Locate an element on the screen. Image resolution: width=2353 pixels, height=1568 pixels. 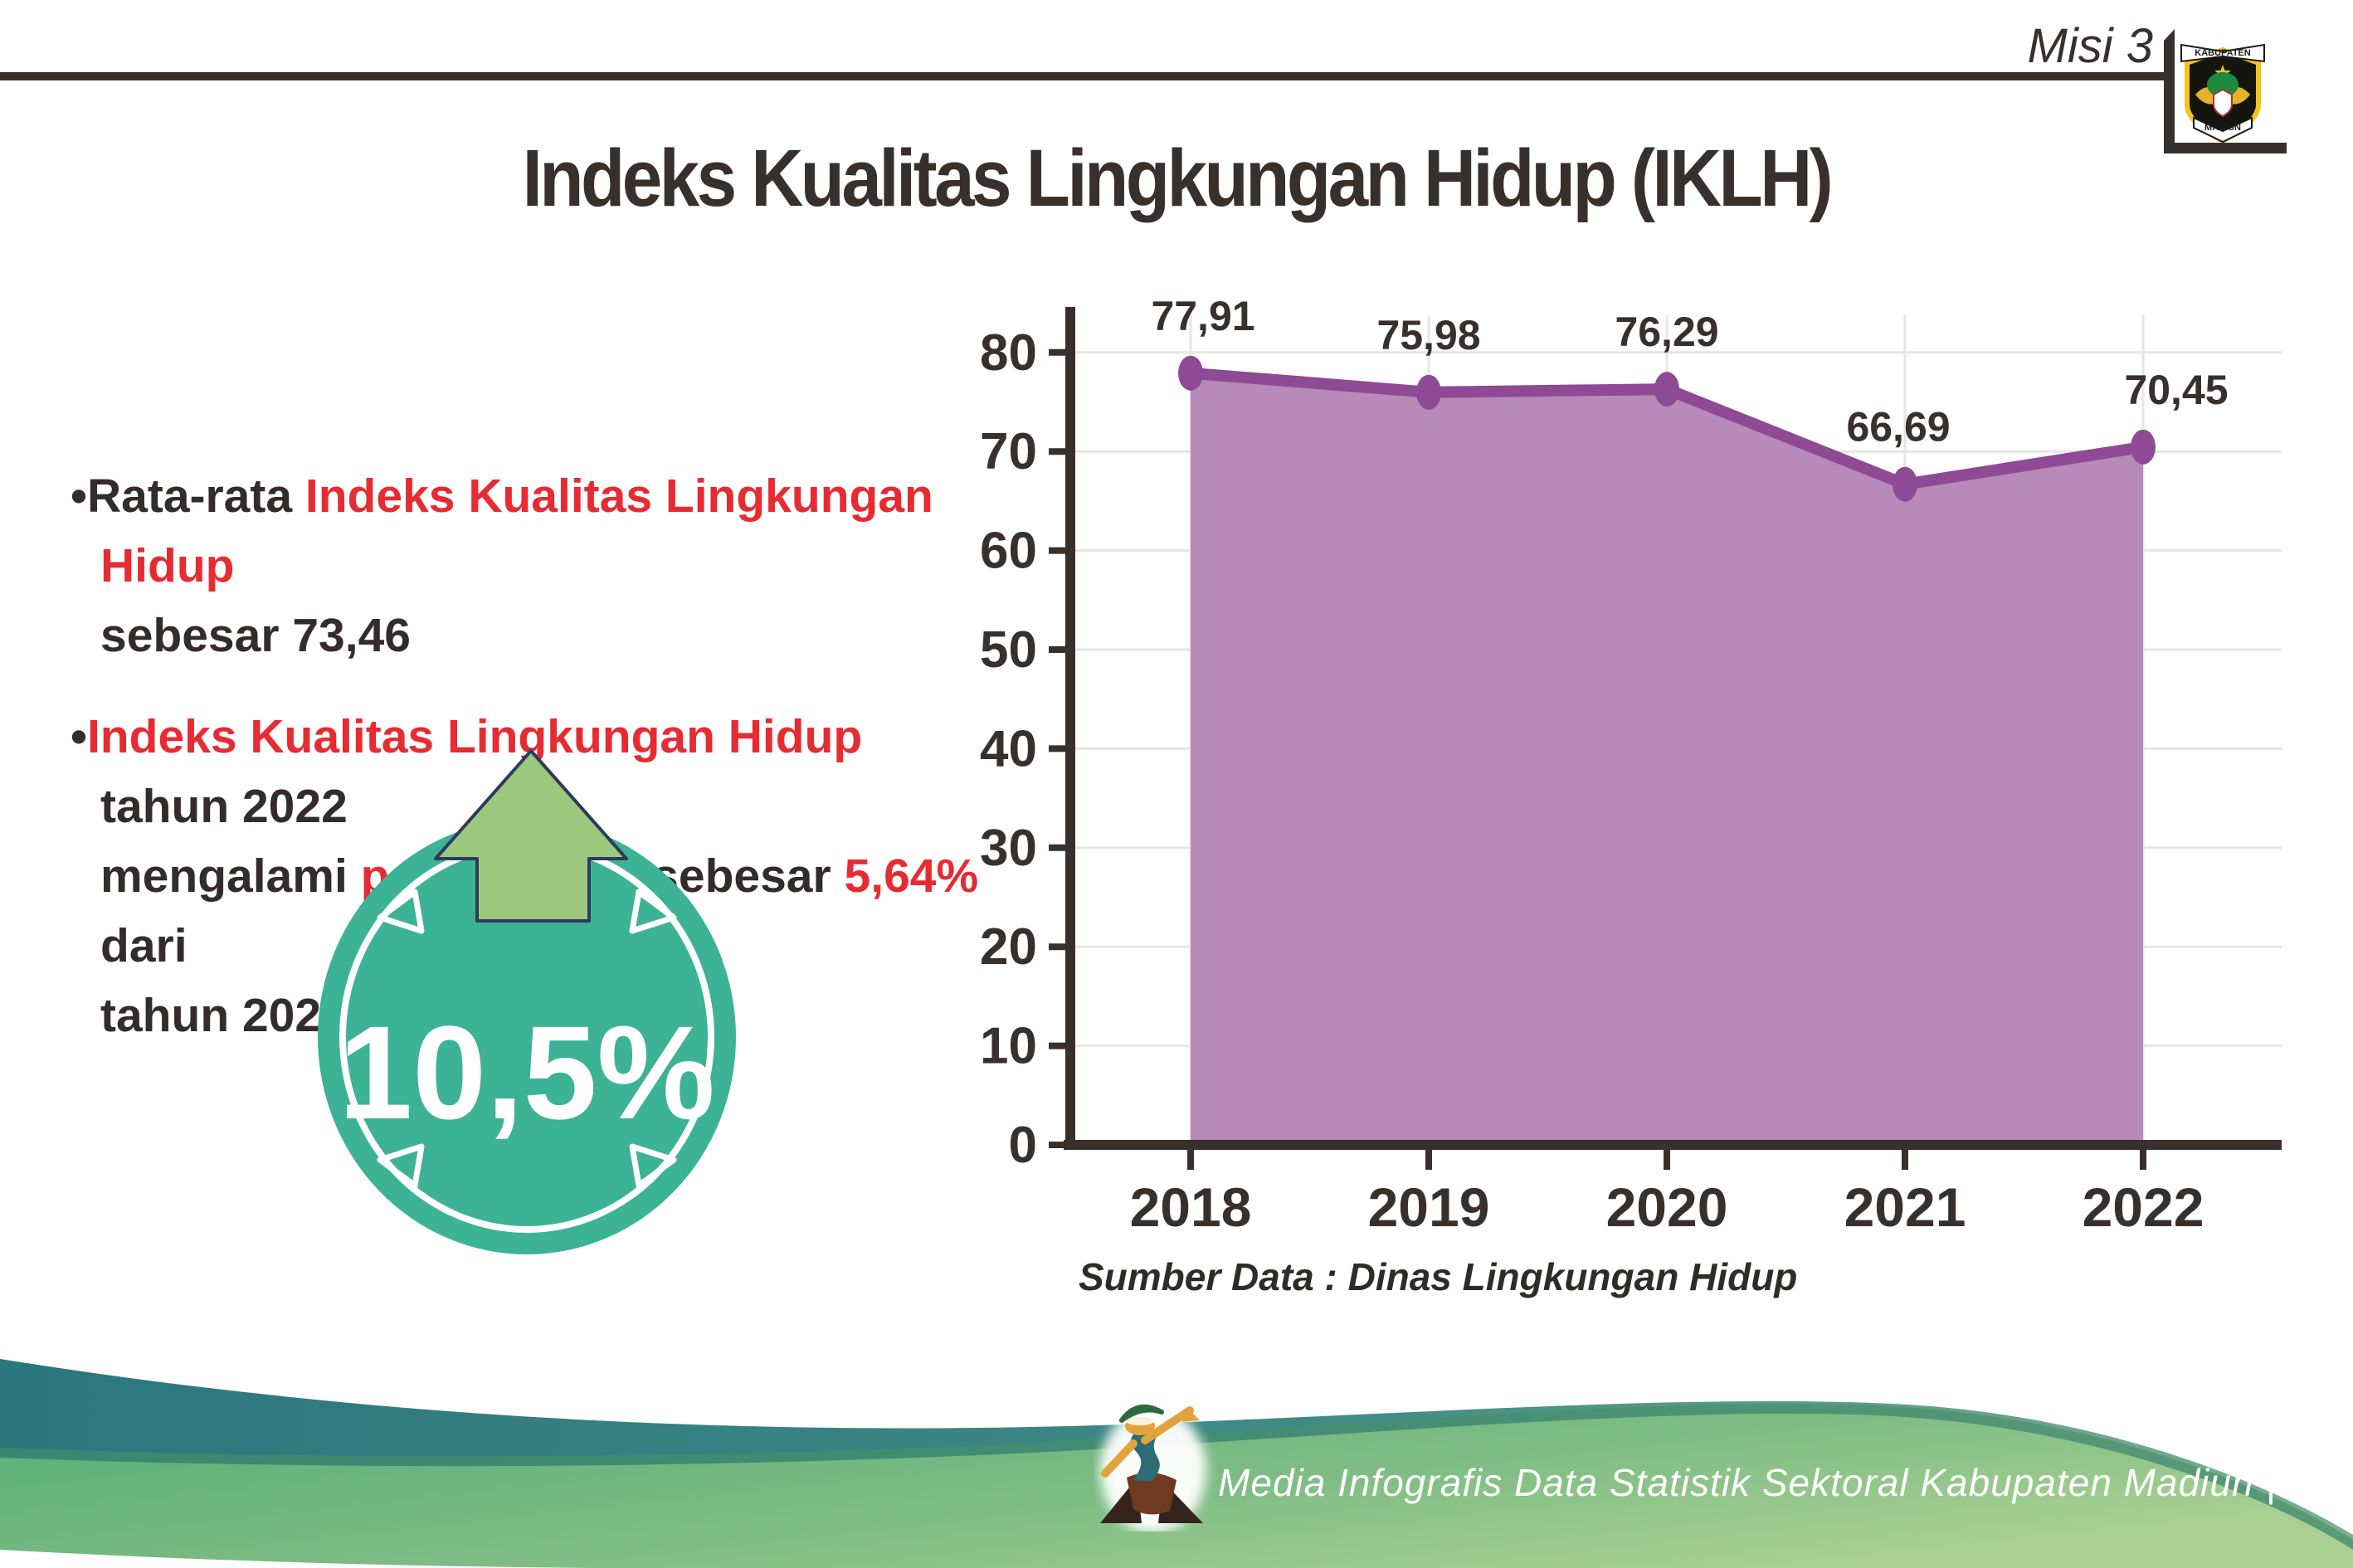
y-tick-label: 70 is located at coordinates (1008, 451).